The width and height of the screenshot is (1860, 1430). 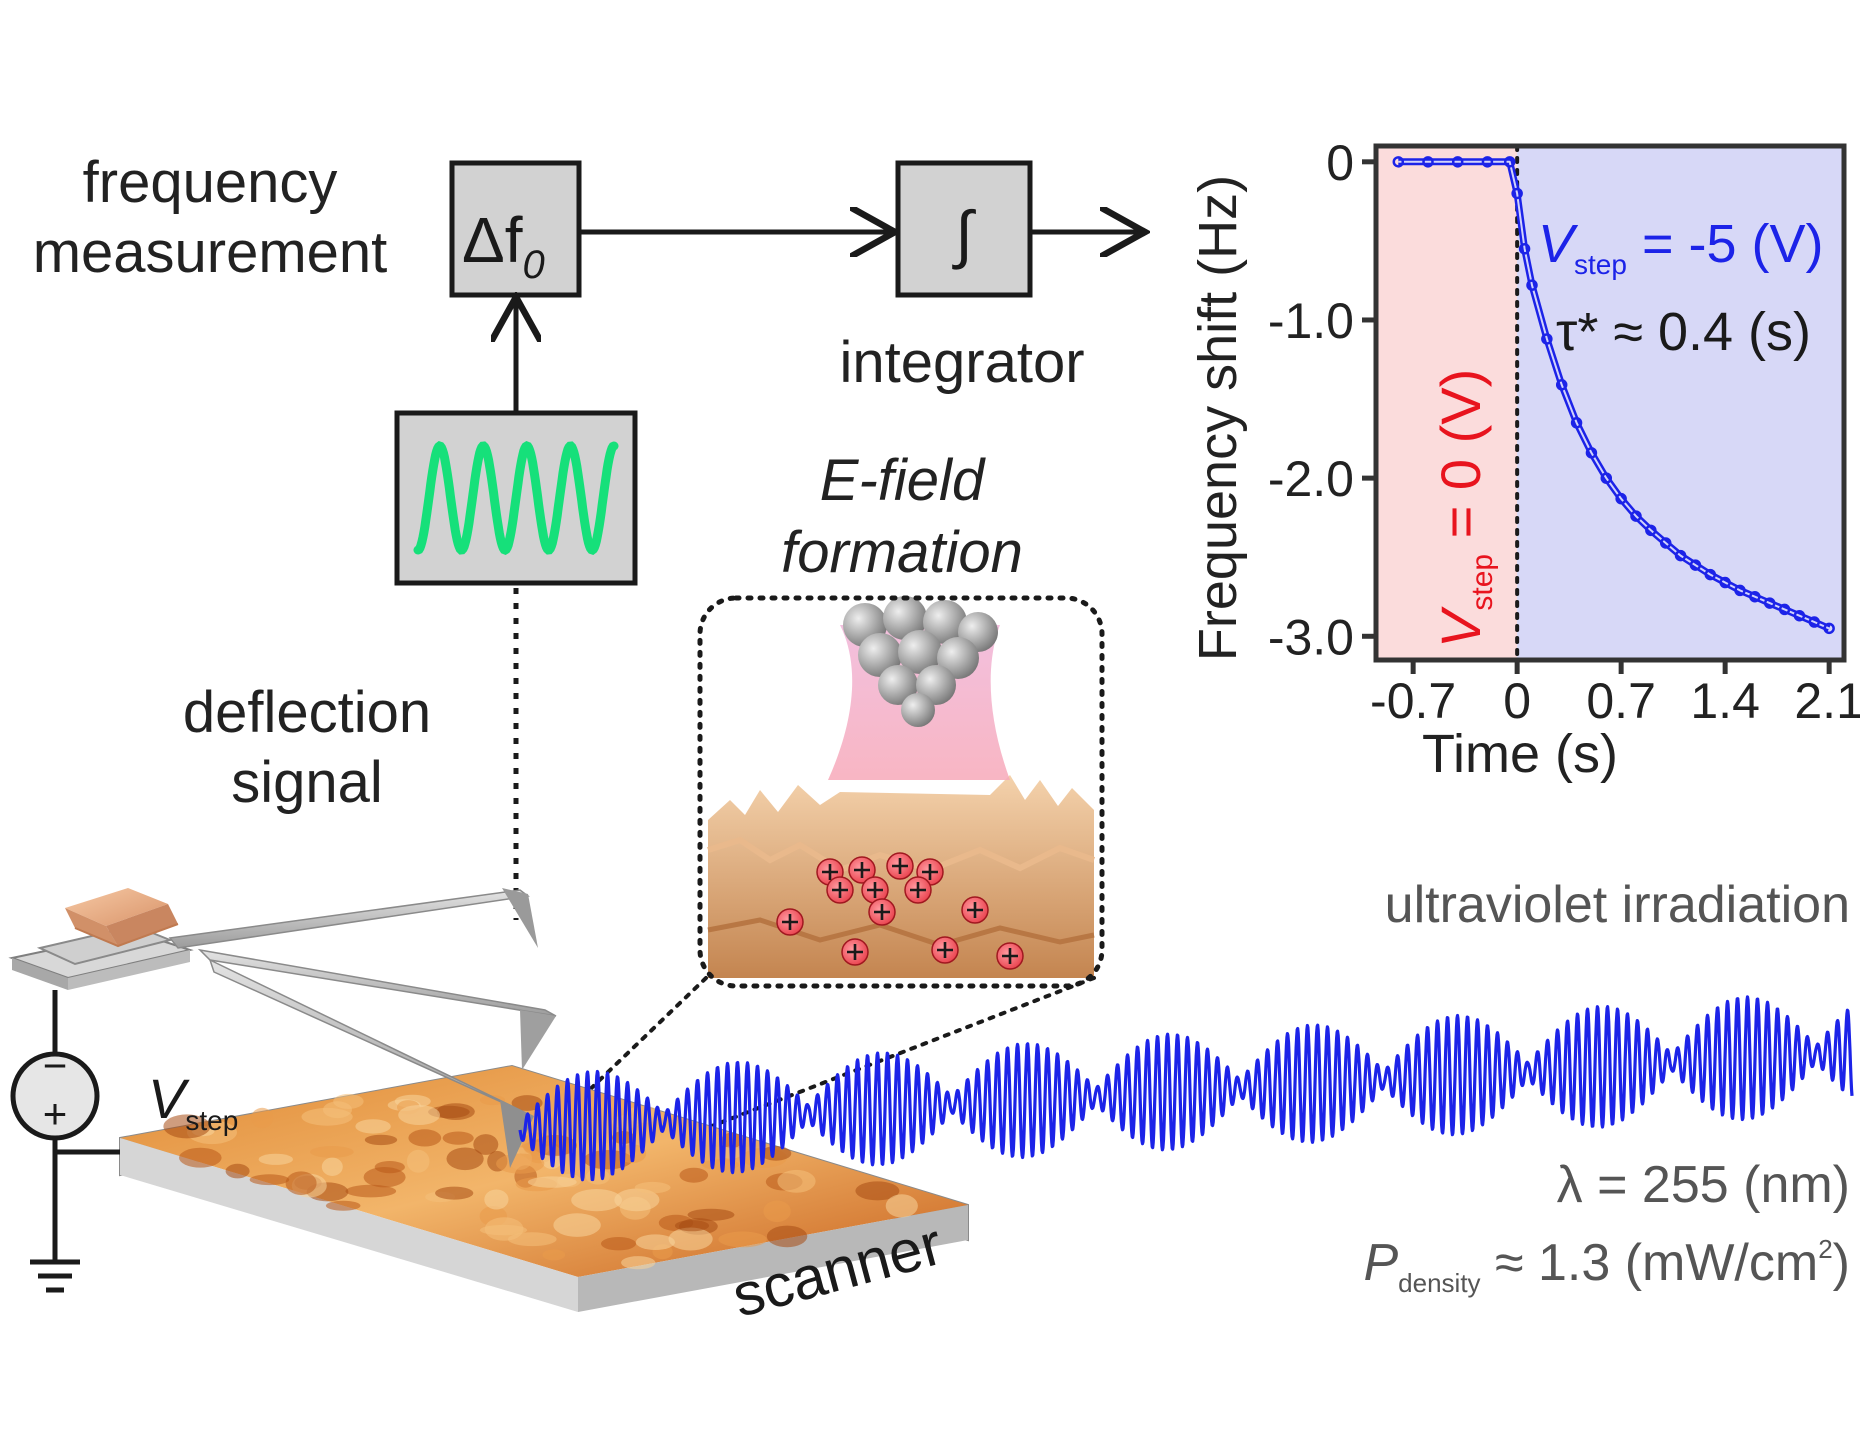 I want to click on cantilever-assembly, so click(x=282, y=1028).